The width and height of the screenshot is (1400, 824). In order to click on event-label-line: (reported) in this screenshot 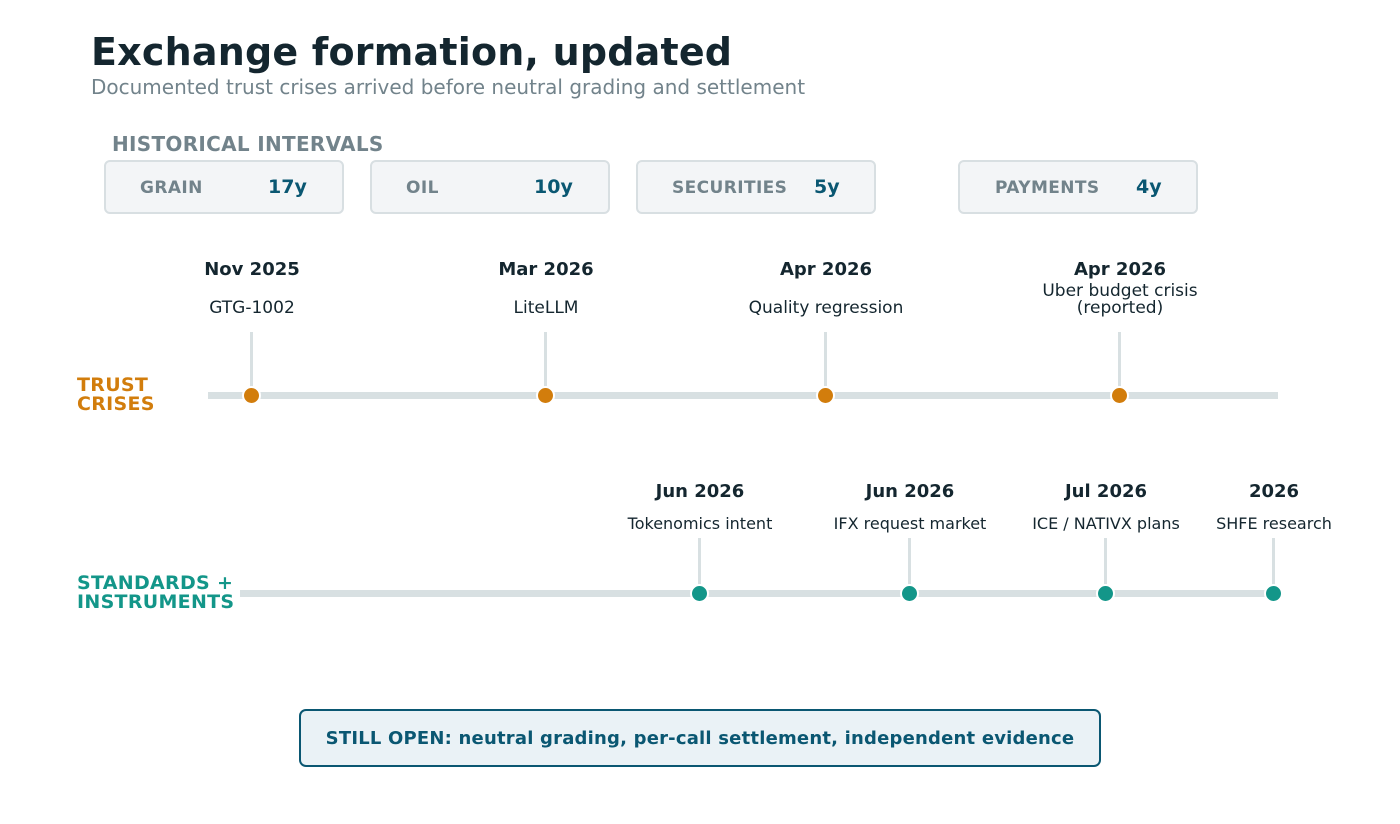, I will do `click(1120, 308)`.